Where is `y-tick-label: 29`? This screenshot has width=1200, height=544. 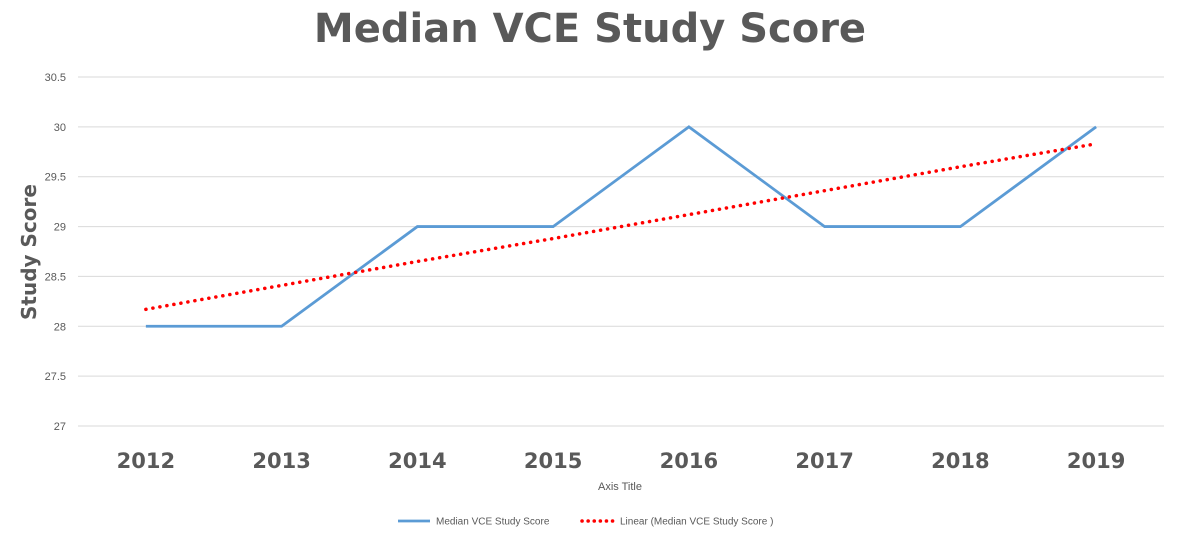 y-tick-label: 29 is located at coordinates (60, 228).